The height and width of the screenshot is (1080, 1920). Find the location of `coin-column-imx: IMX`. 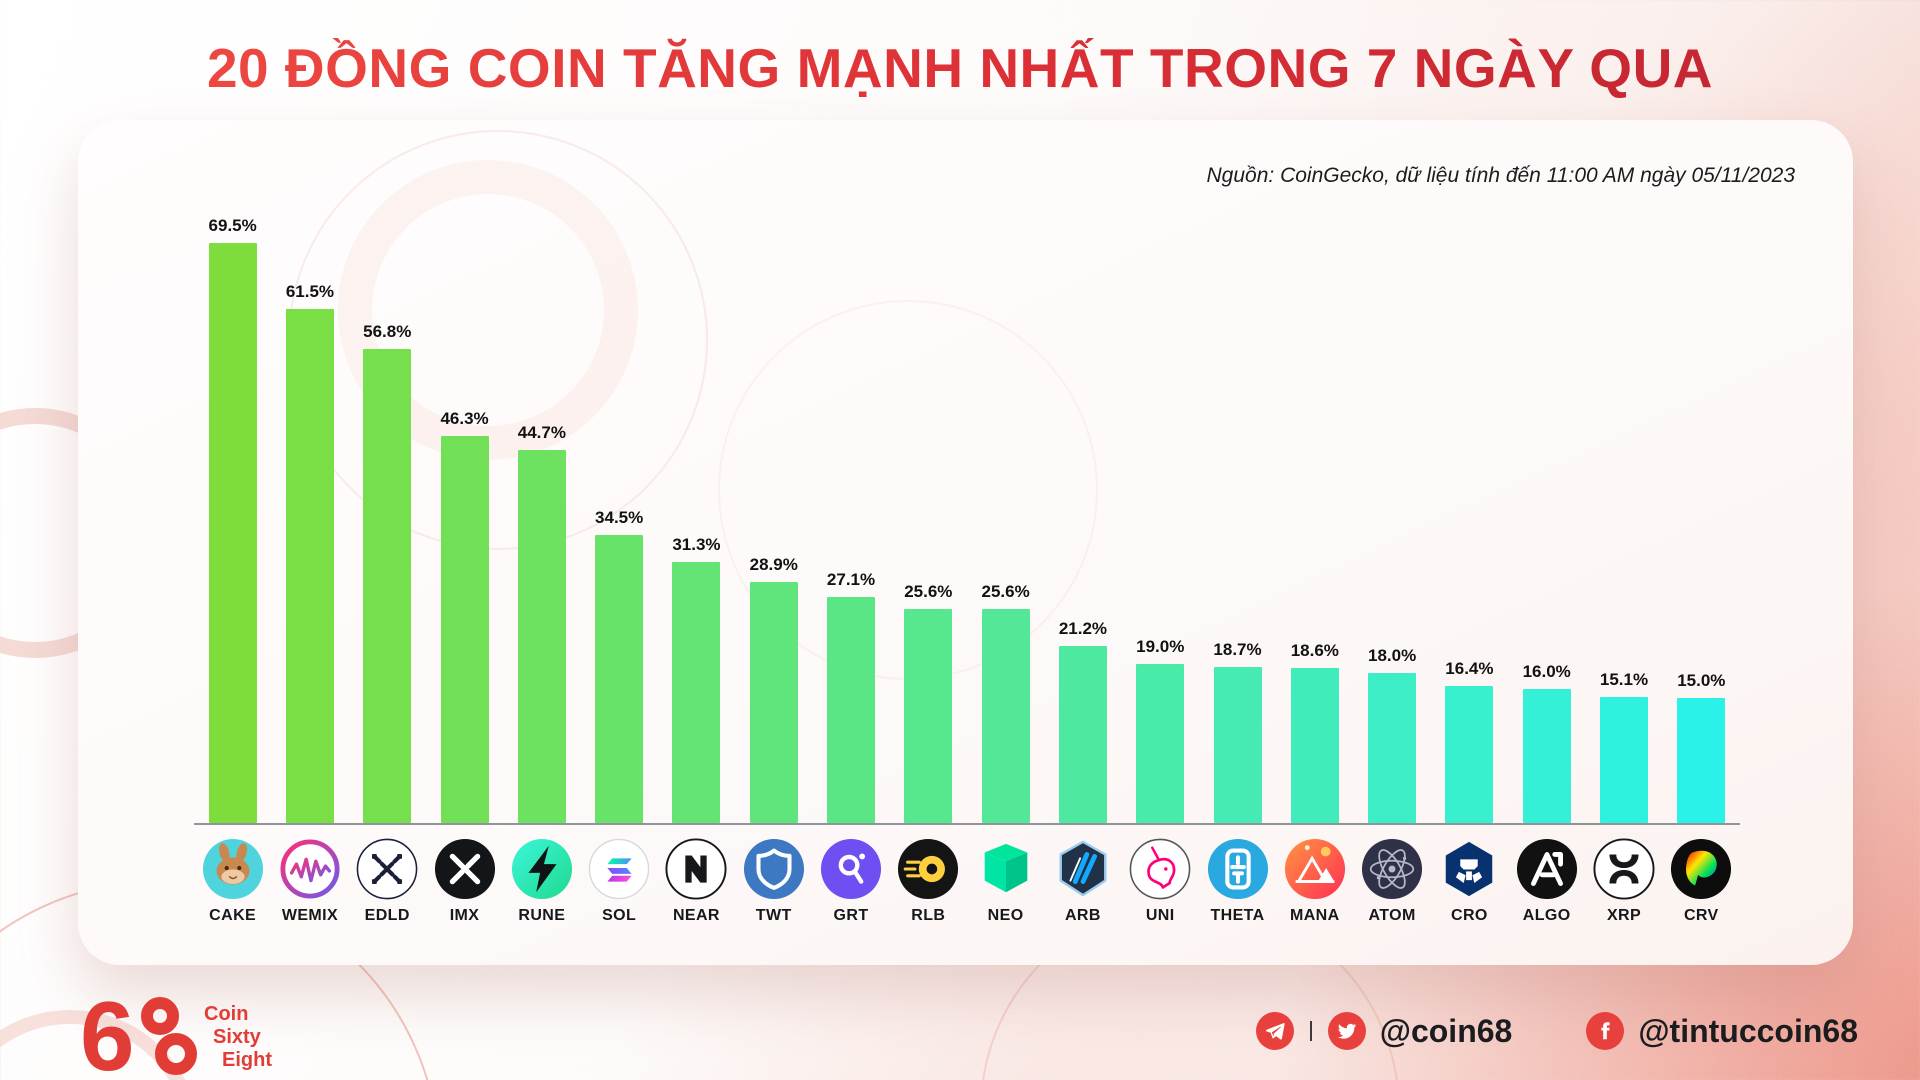

coin-column-imx: IMX is located at coordinates (464, 881).